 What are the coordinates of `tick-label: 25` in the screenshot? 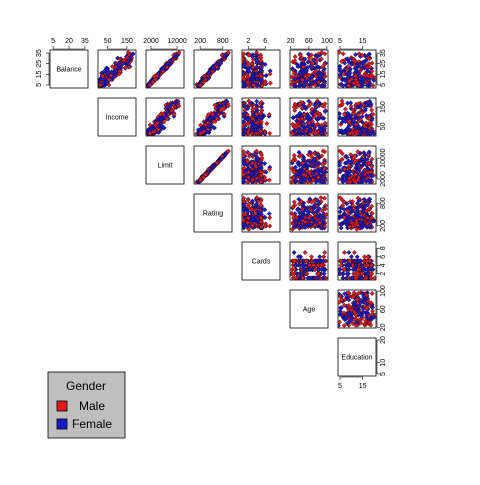 It's located at (383, 64).